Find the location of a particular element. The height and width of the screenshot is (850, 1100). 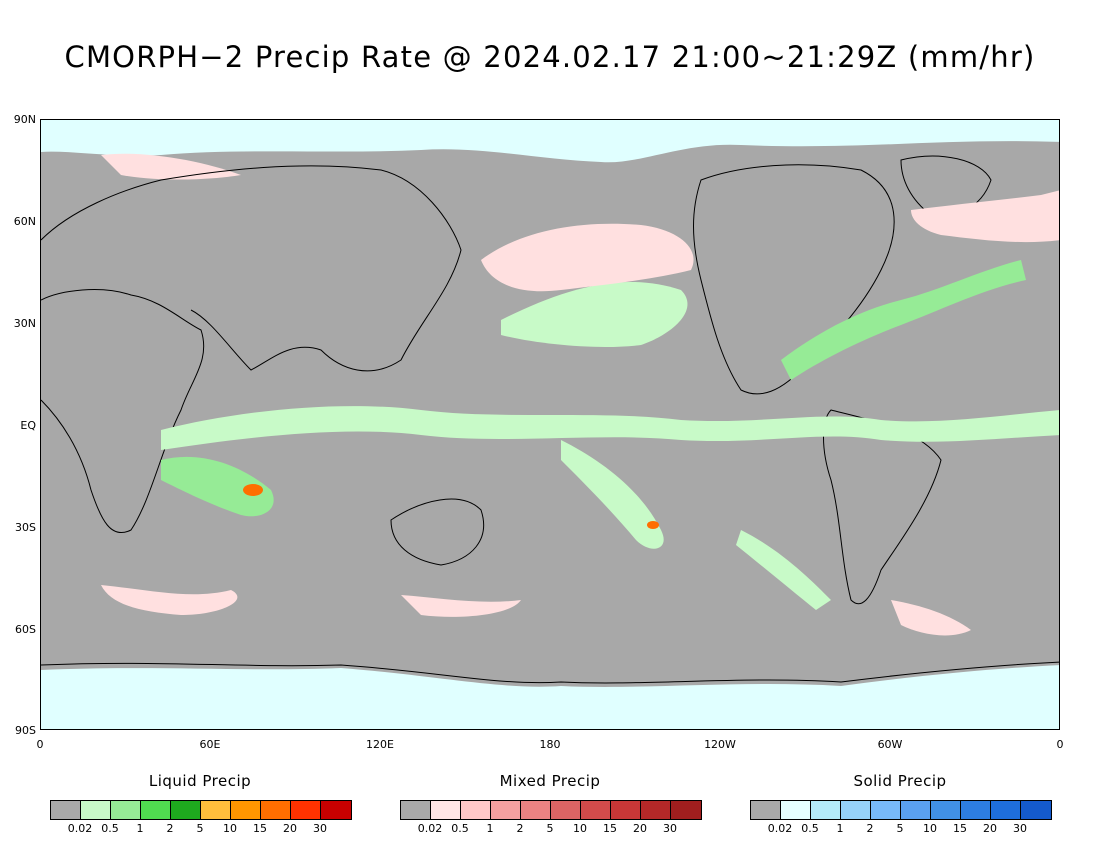

lat-label-eq: EQ is located at coordinates (28, 425).